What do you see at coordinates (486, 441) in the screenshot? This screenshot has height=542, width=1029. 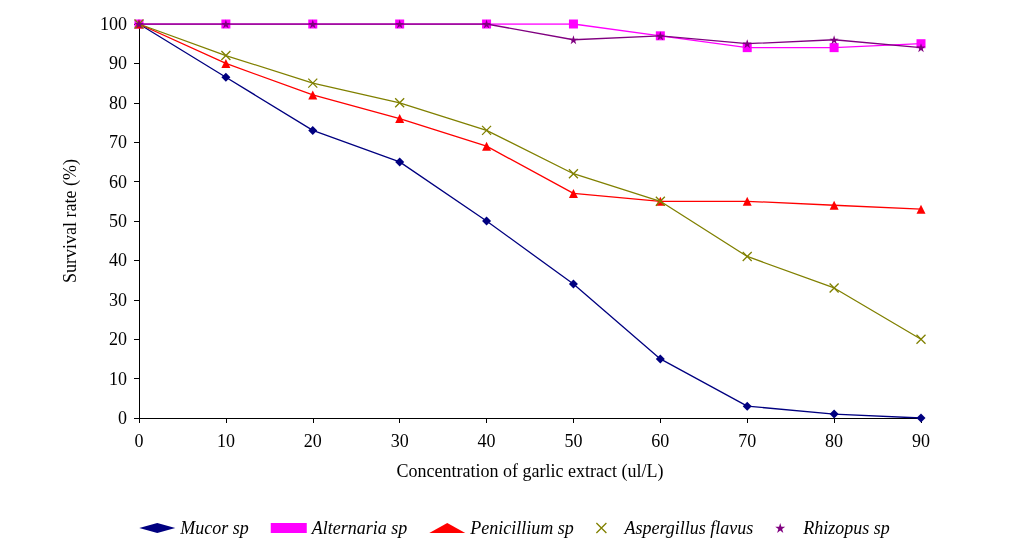 I see `x-tick-label: 40` at bounding box center [486, 441].